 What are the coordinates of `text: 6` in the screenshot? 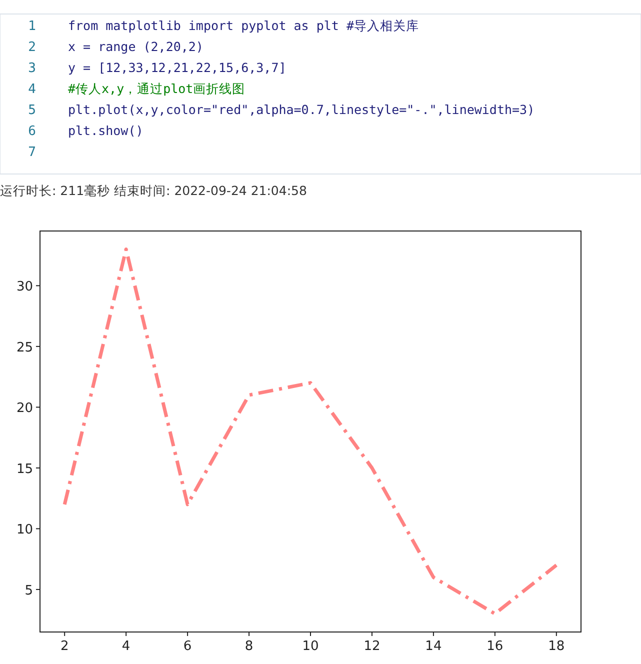 It's located at (32, 131).